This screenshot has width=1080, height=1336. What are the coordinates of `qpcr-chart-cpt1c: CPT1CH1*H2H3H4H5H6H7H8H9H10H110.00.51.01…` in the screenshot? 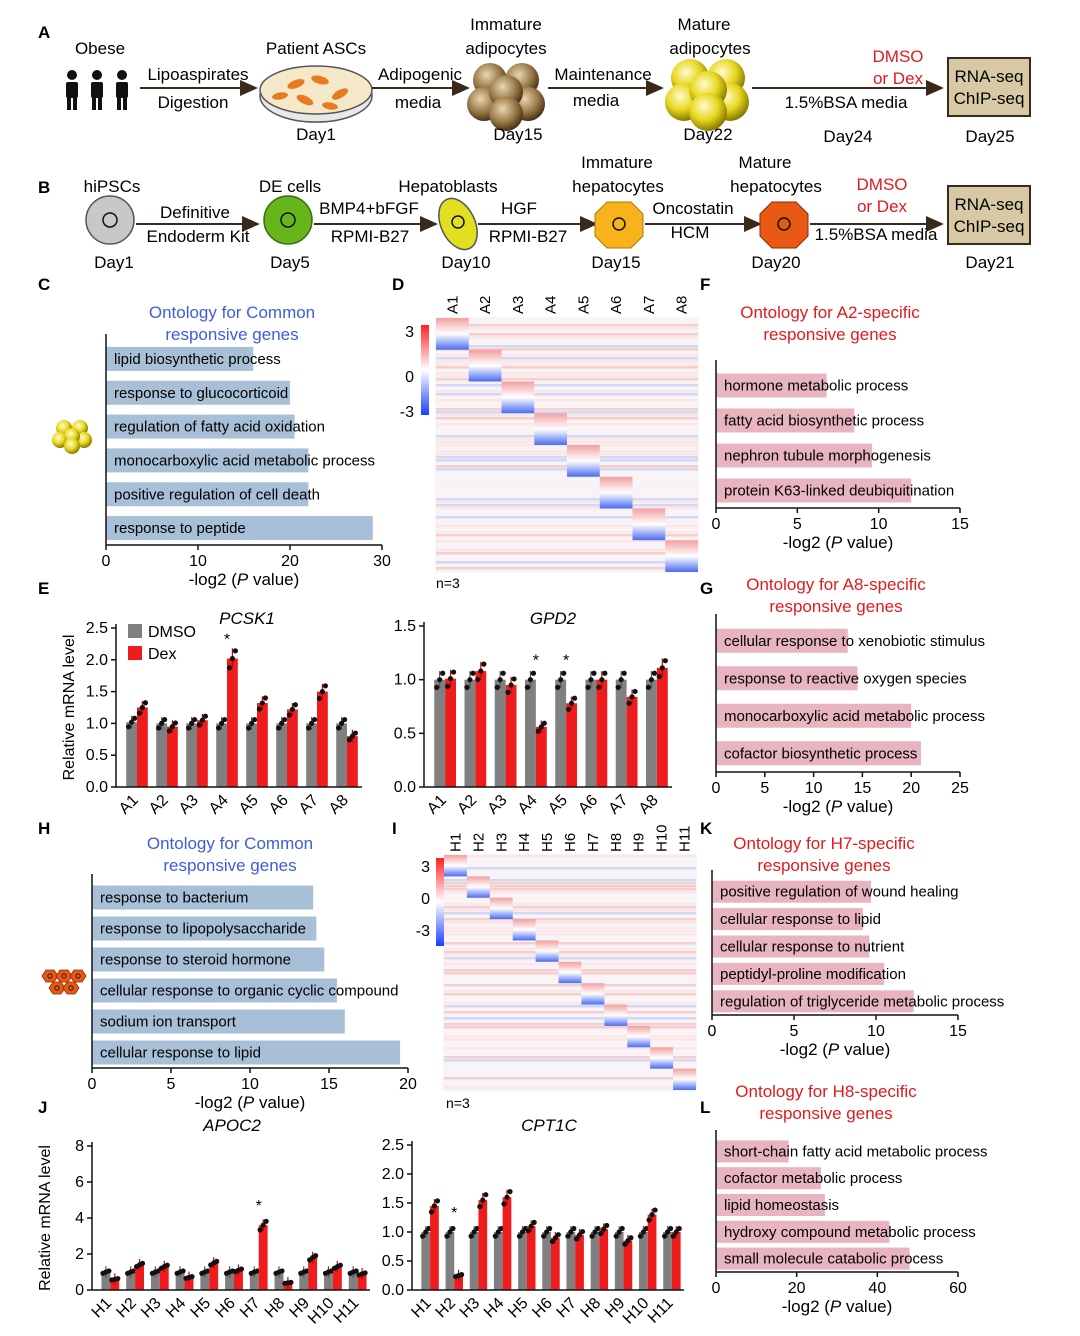 It's located at (533, 1222).